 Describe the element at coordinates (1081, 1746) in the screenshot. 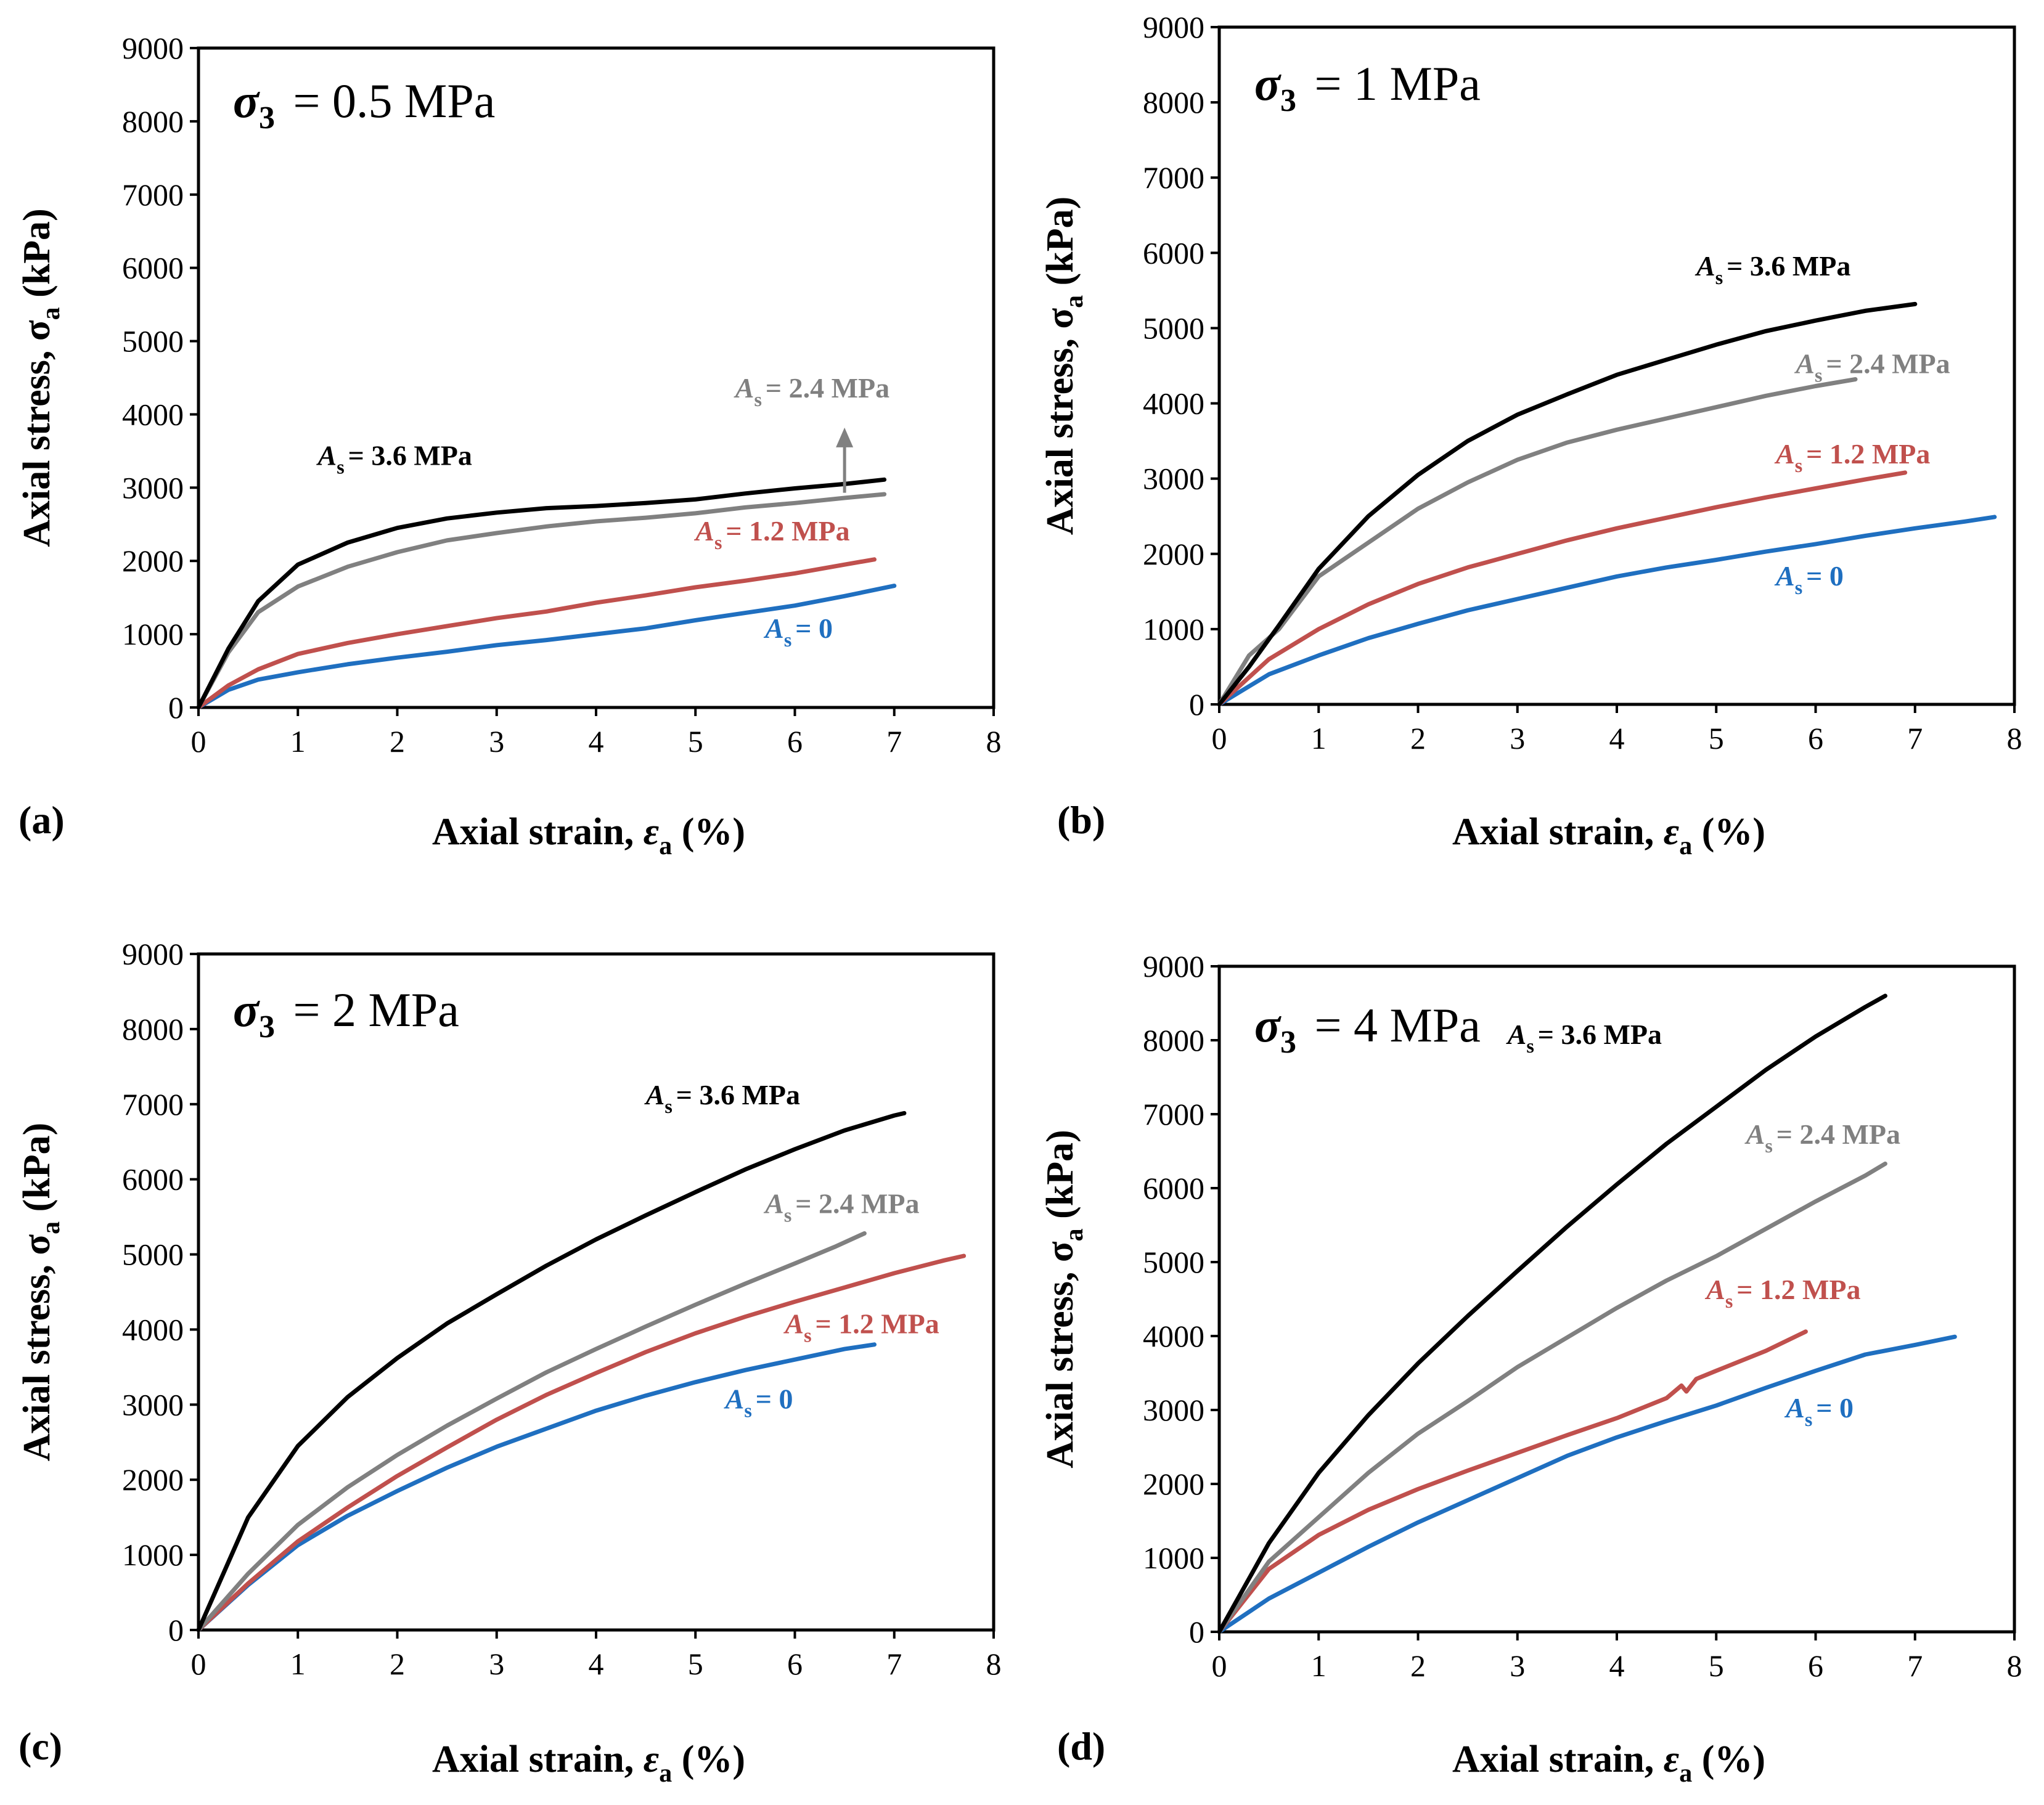

I see `panel-letter: (d)` at that location.